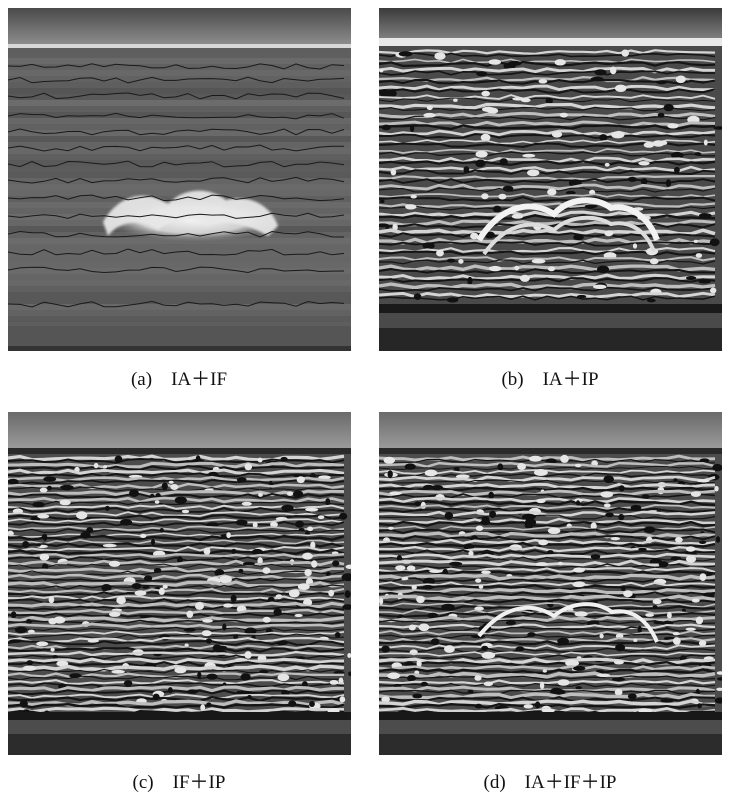 The image size is (730, 794). Describe the element at coordinates (179, 379) in the screenshot. I see `caption-a: (a) IA＋IF` at that location.